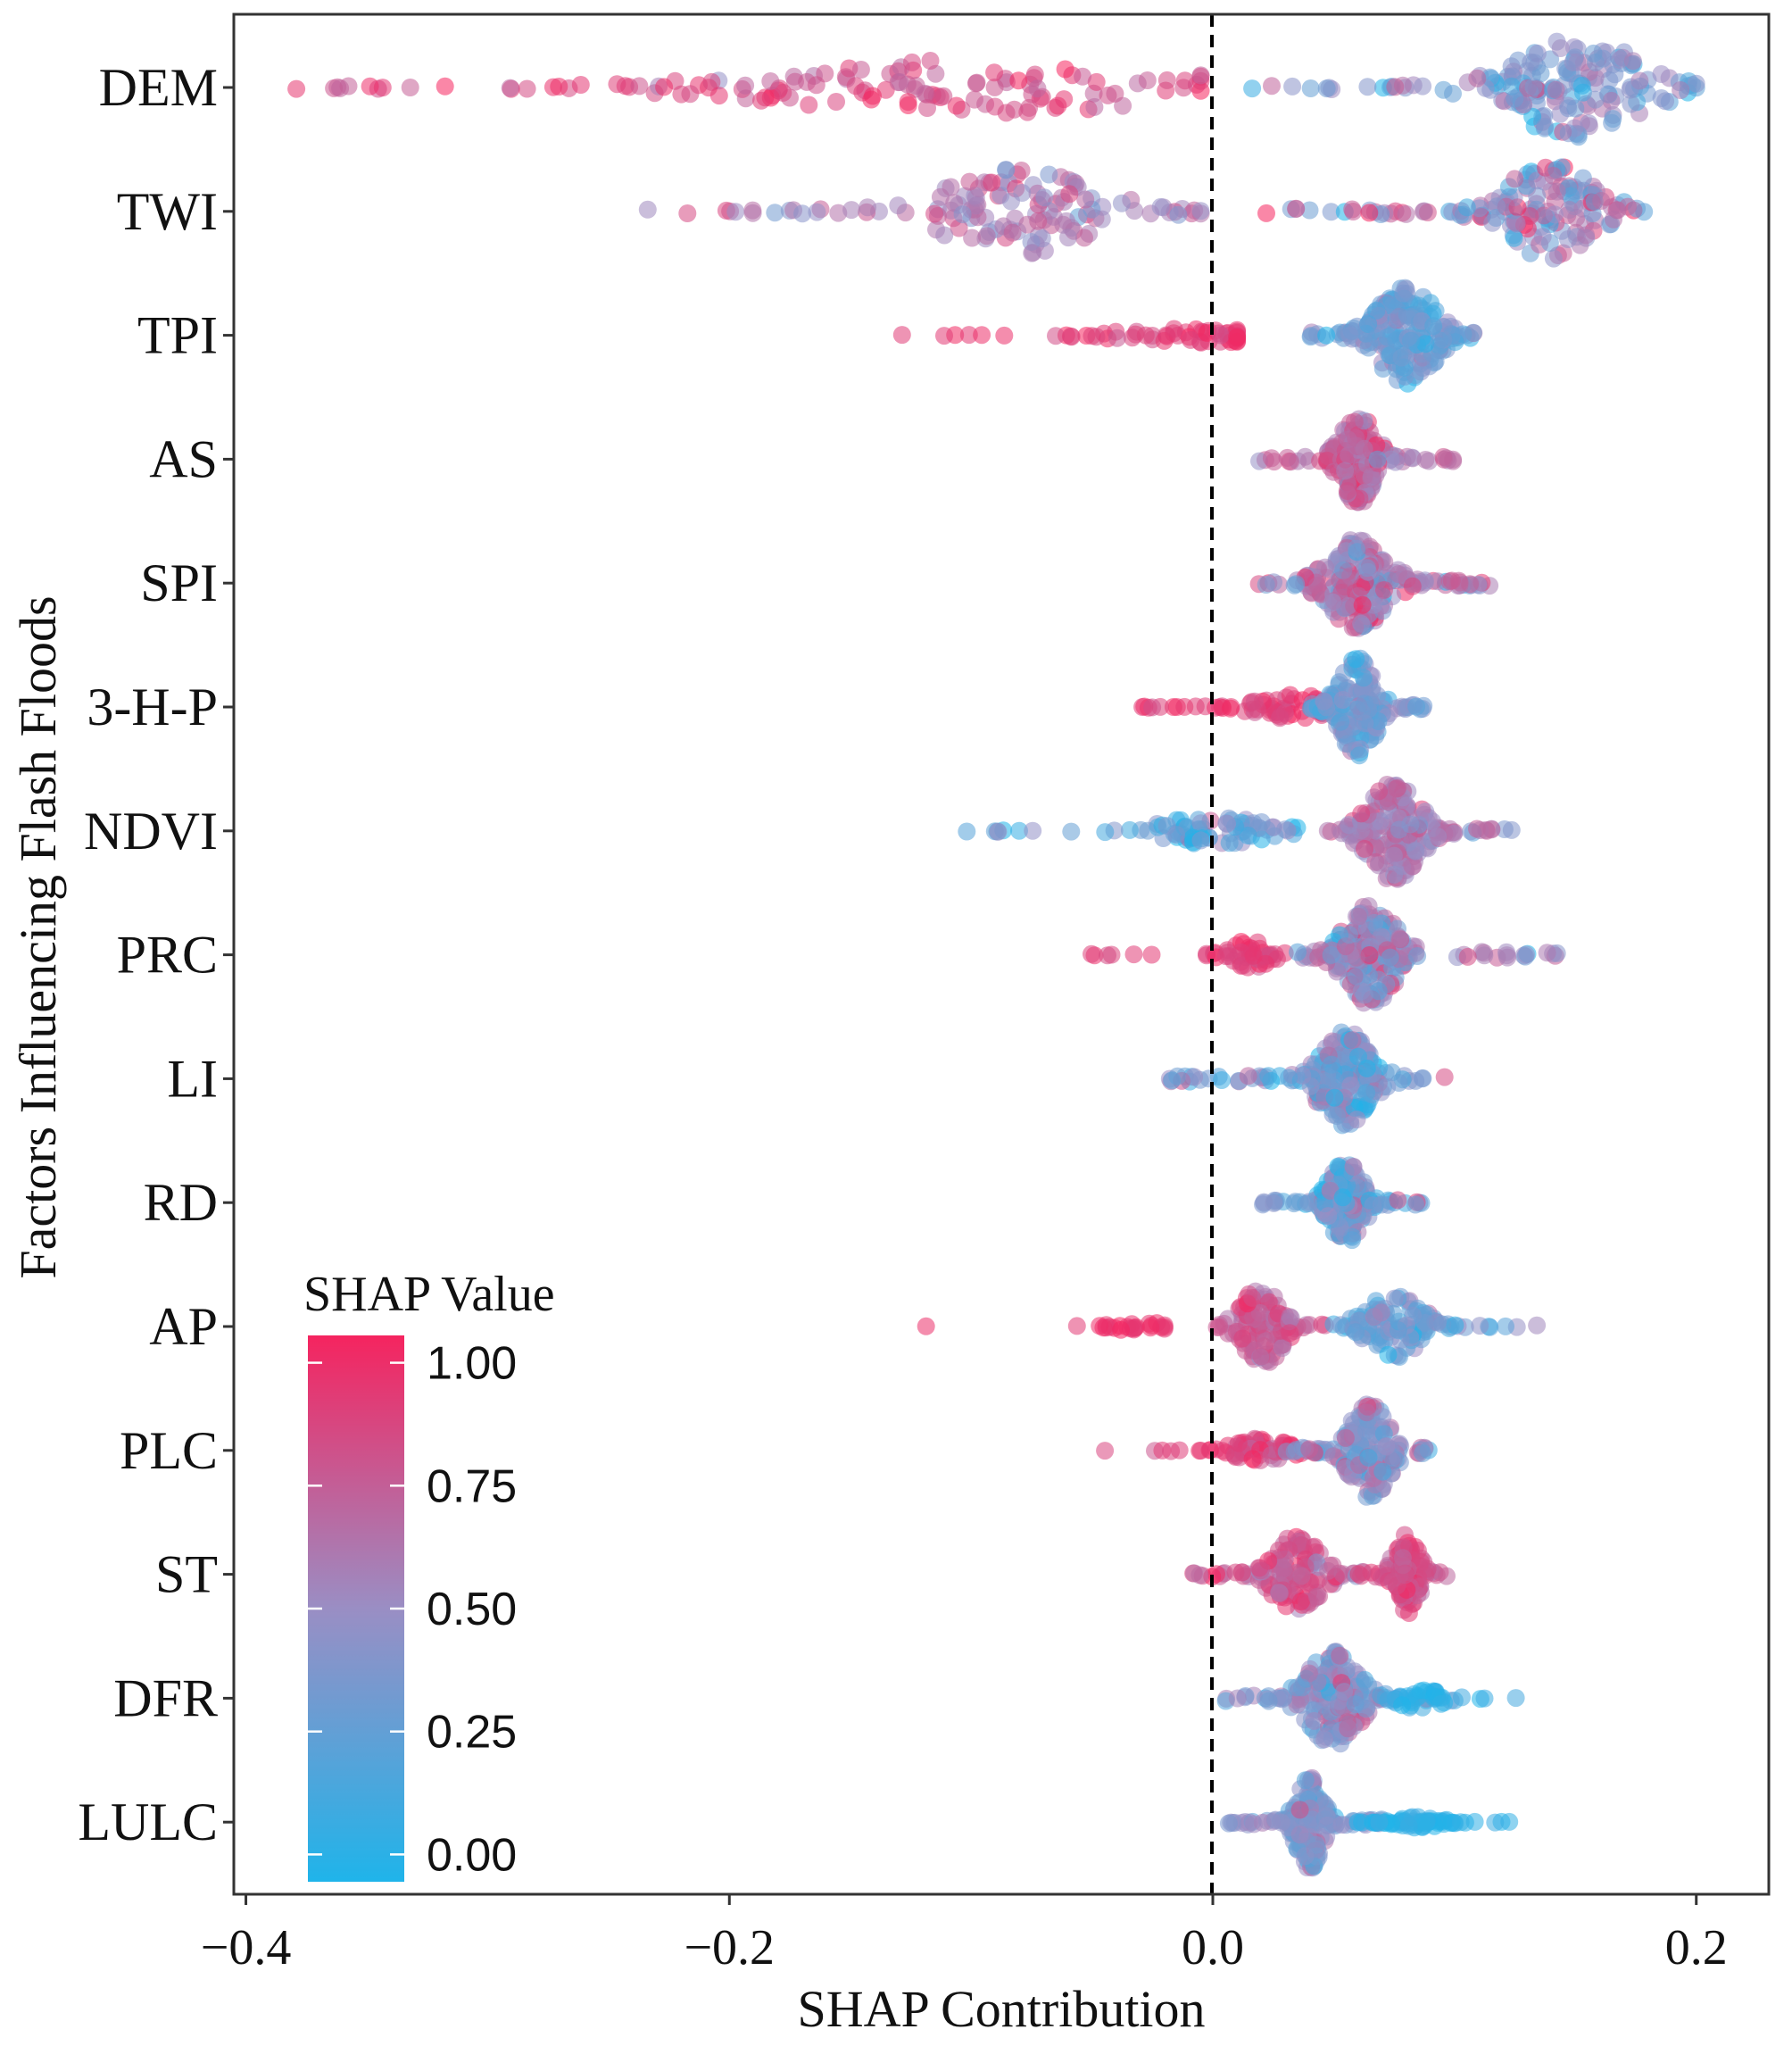 Image resolution: width=1792 pixels, height=2046 pixels. I want to click on x-axis: −0.4 −0.2 0.0 0.2, so click(964, 1934).